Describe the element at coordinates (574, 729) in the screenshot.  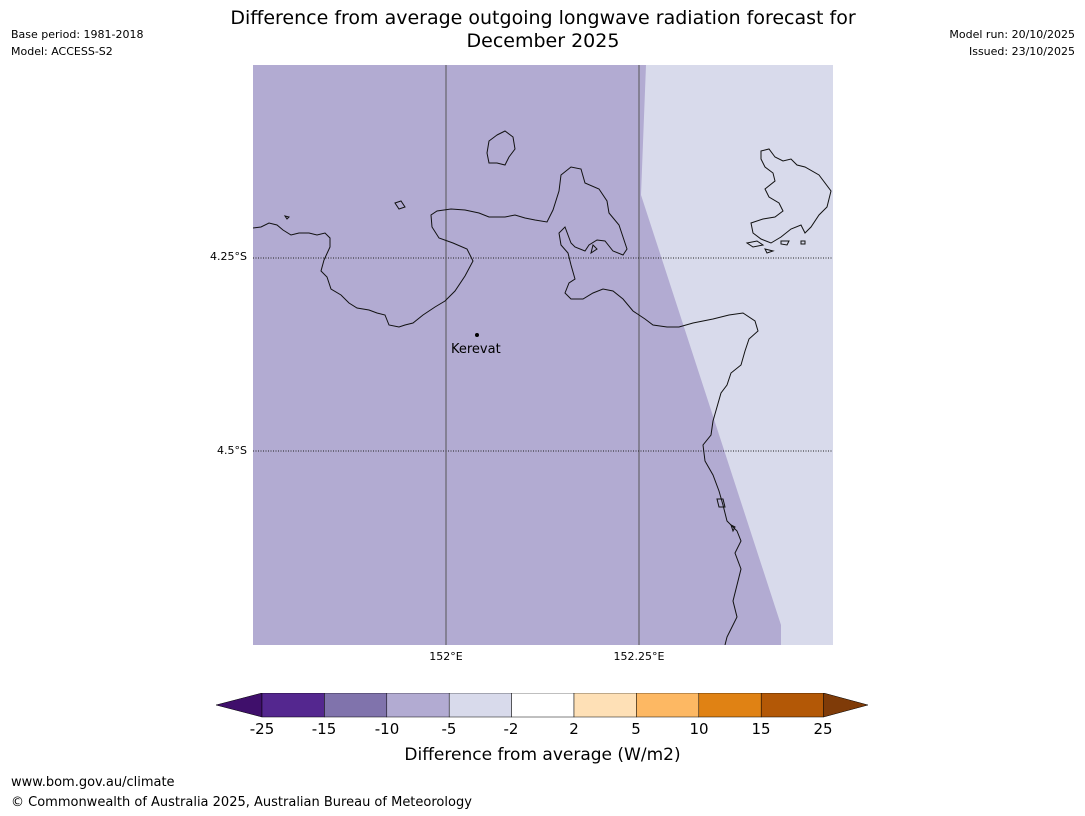
I see `colorbar-tick: 2` at that location.